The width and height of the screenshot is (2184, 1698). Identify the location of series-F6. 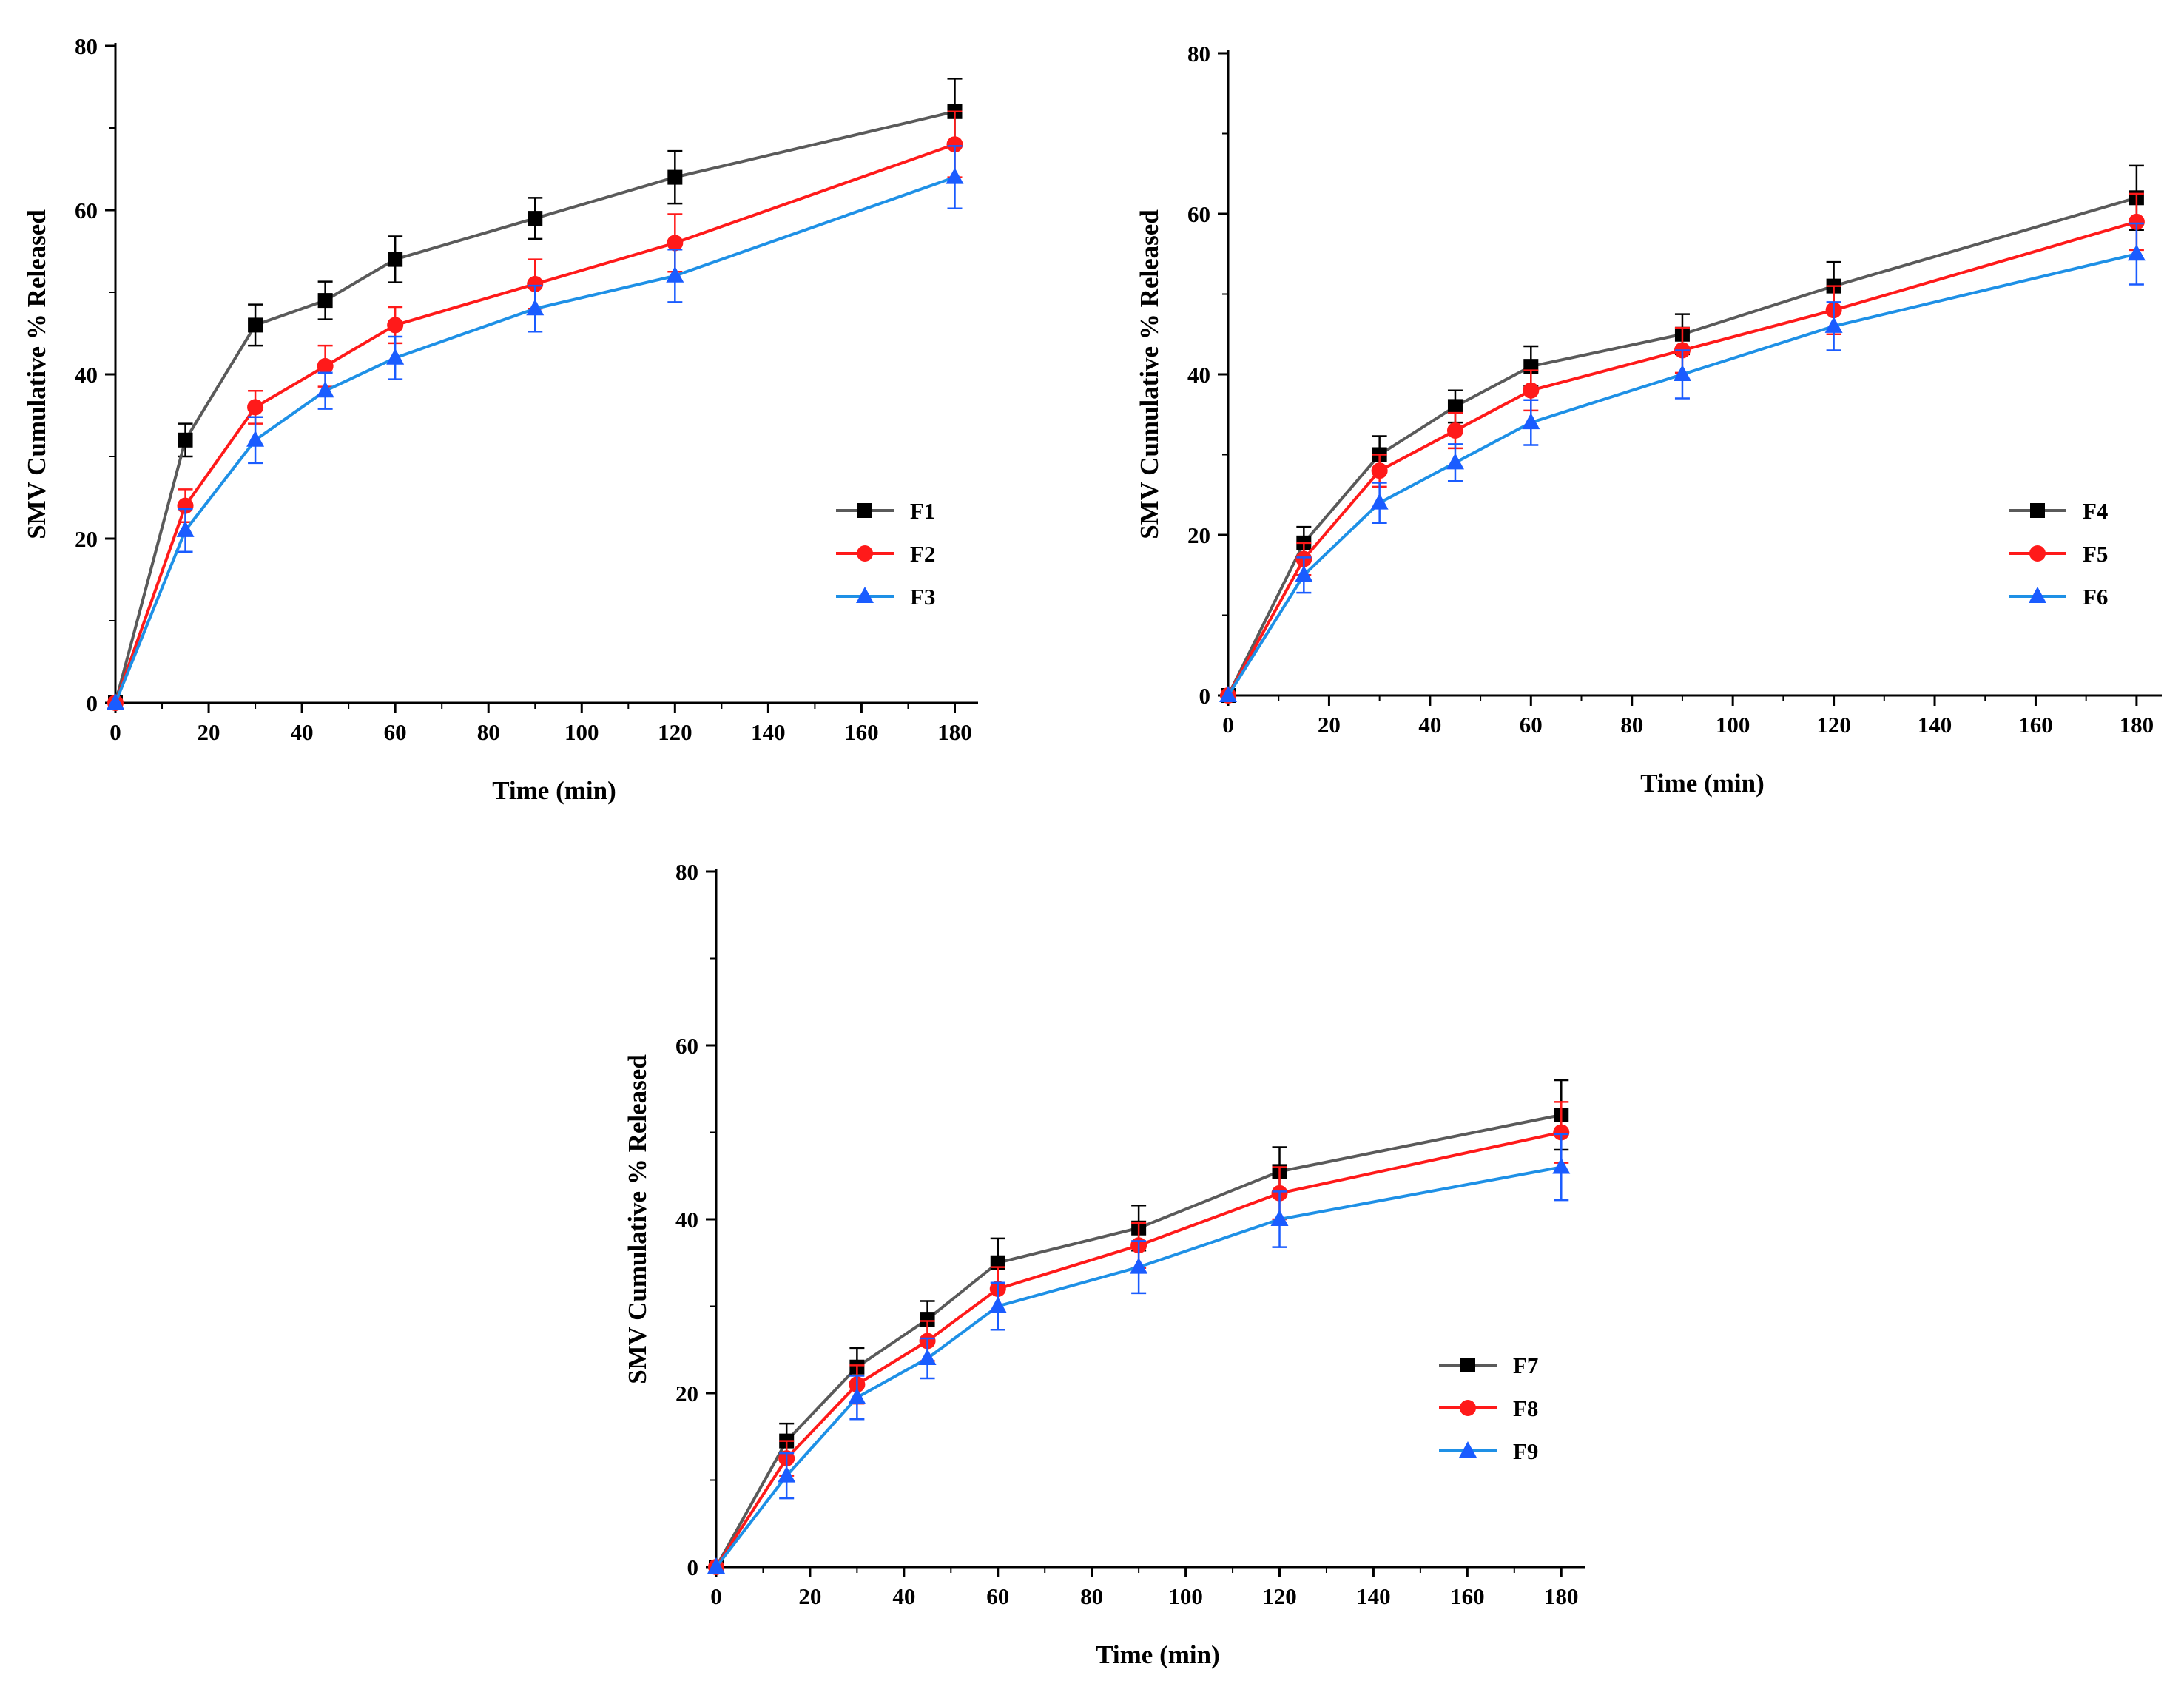
(1683, 462).